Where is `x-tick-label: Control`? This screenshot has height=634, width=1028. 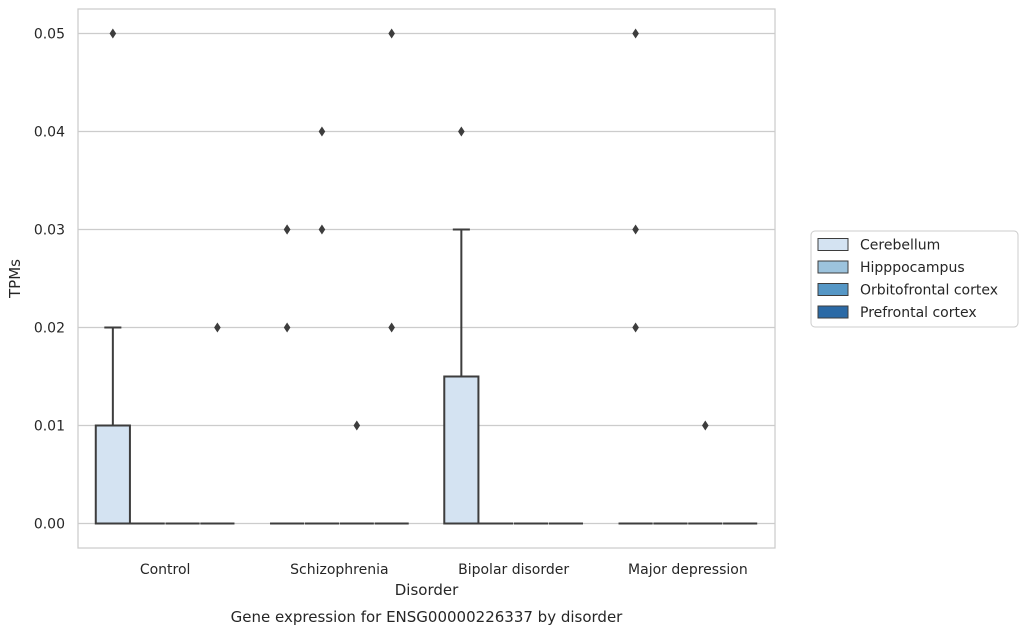 x-tick-label: Control is located at coordinates (165, 570).